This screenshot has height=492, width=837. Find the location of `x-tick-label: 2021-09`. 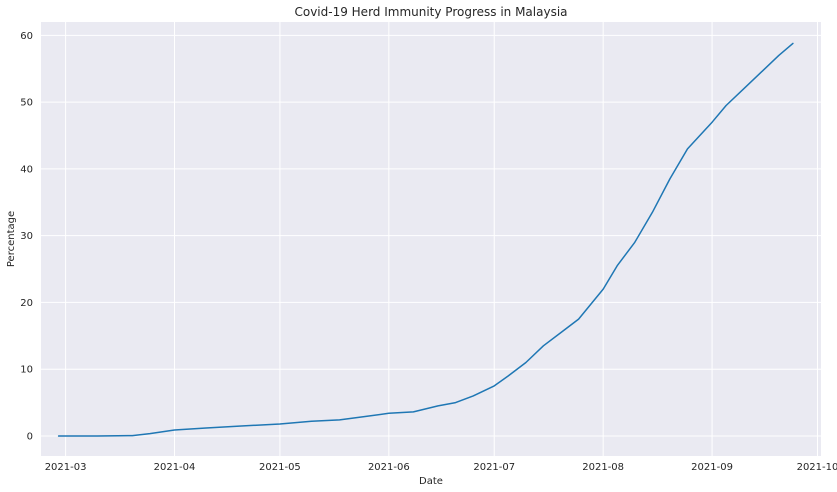

x-tick-label: 2021-09 is located at coordinates (712, 467).